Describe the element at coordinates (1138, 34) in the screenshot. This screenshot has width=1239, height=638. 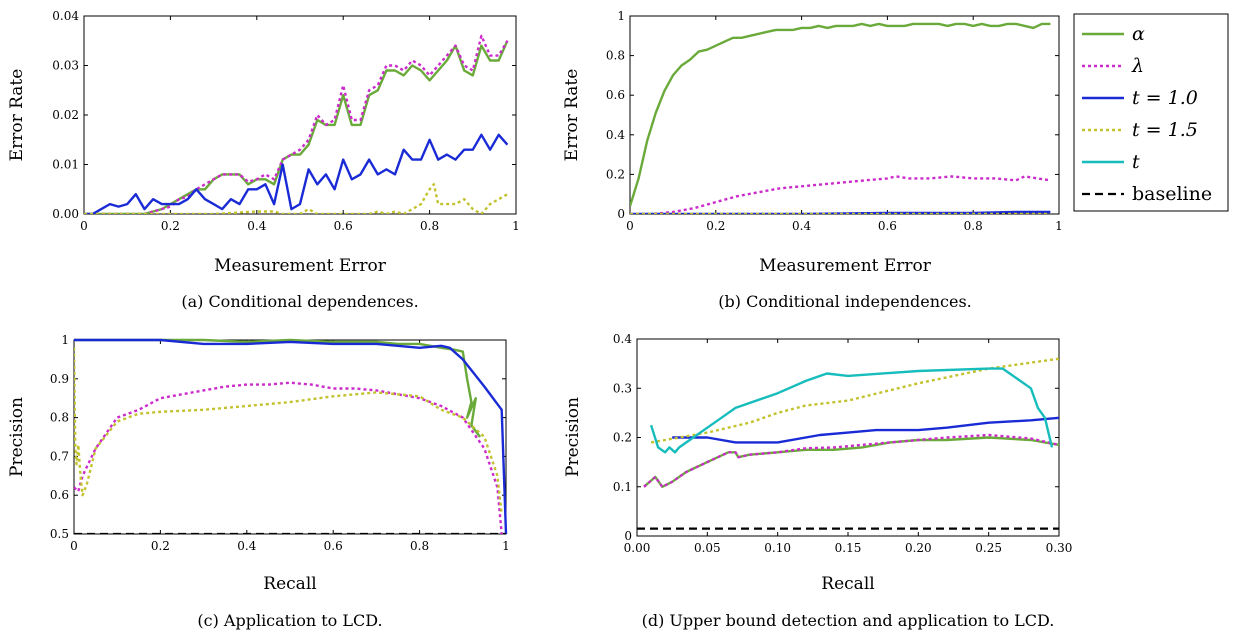
I see `legend-label-alpha: α` at that location.